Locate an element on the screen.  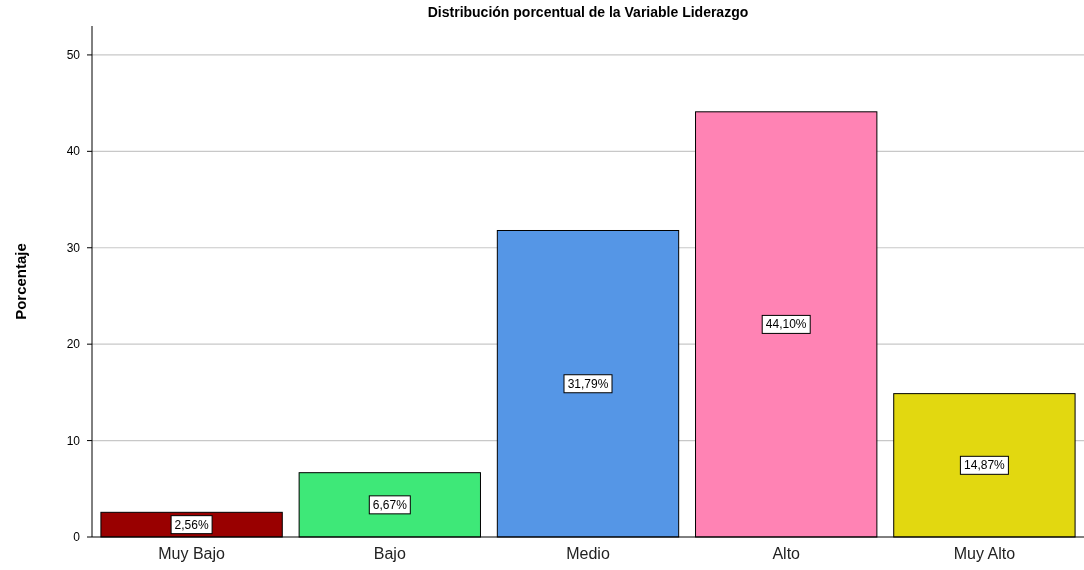
data-label: 31,79% is located at coordinates (588, 383).